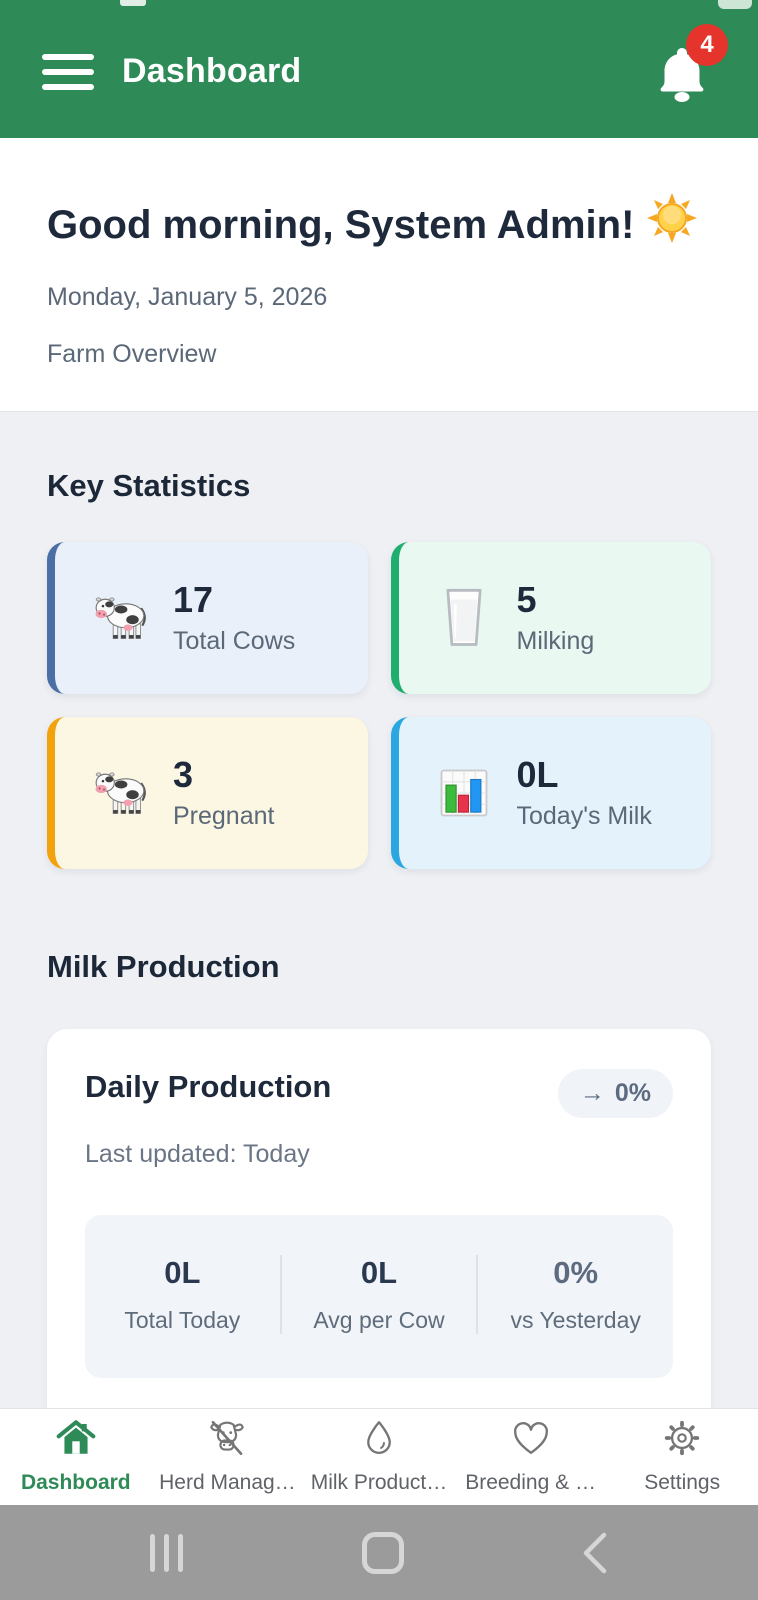  Describe the element at coordinates (197, 1154) in the screenshot. I see `last-updated-label: Last updated: Today` at that location.